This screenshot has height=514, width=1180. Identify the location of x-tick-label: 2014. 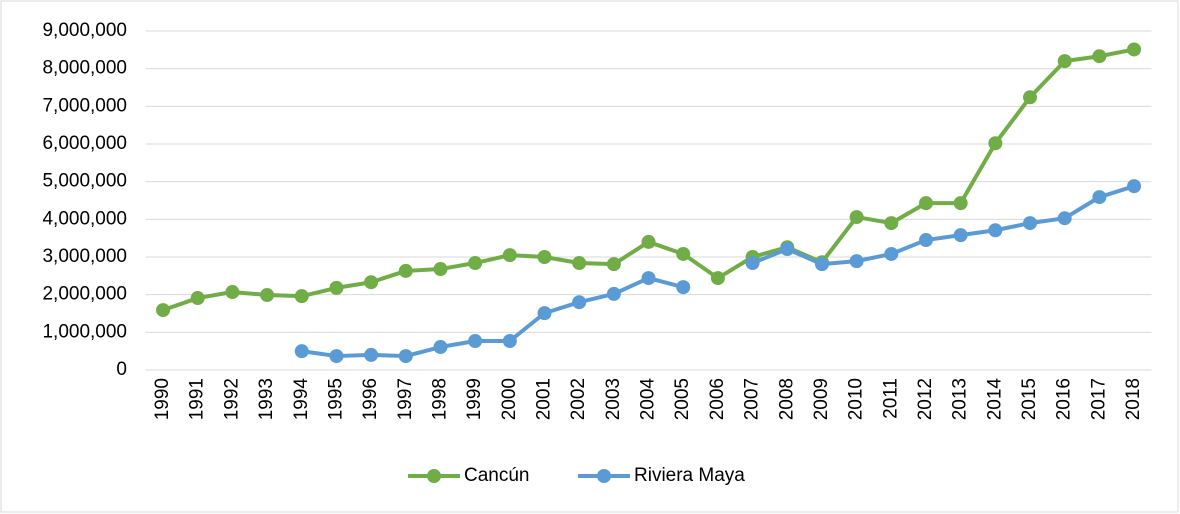
(994, 399).